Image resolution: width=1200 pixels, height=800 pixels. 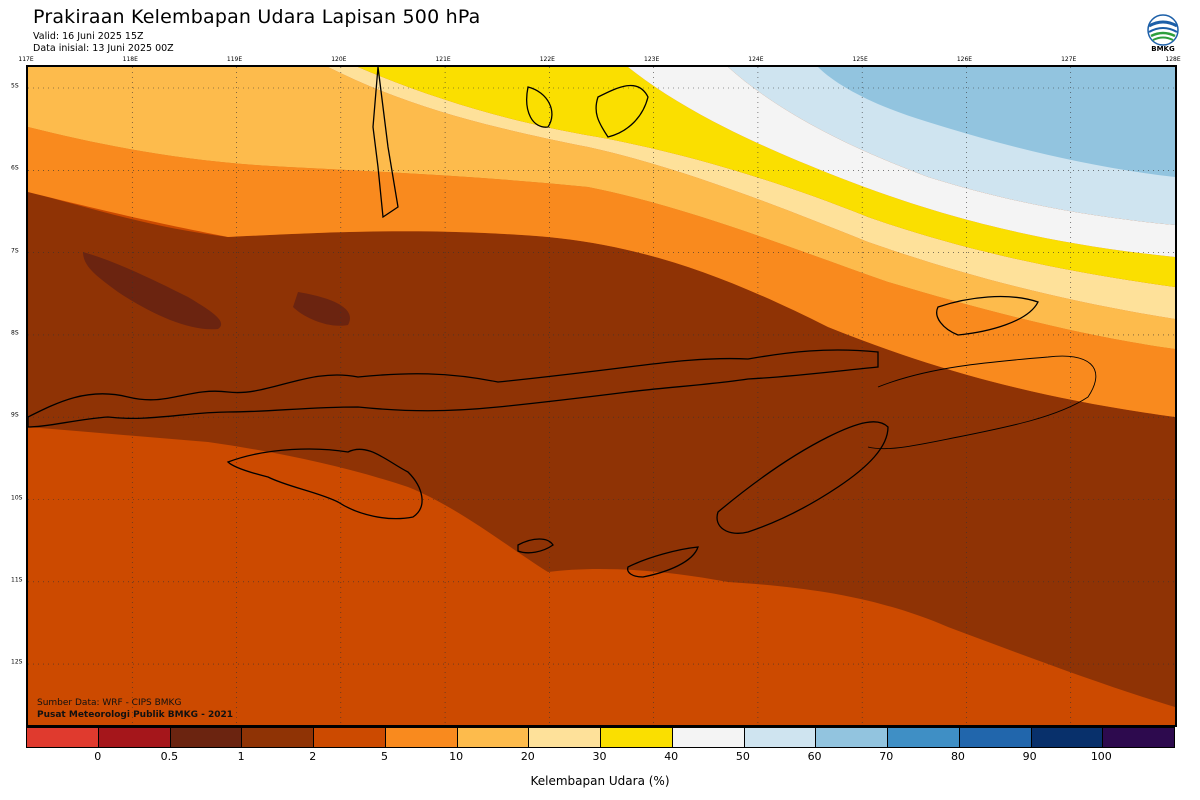 I want to click on coast-wetar, so click(x=987, y=315).